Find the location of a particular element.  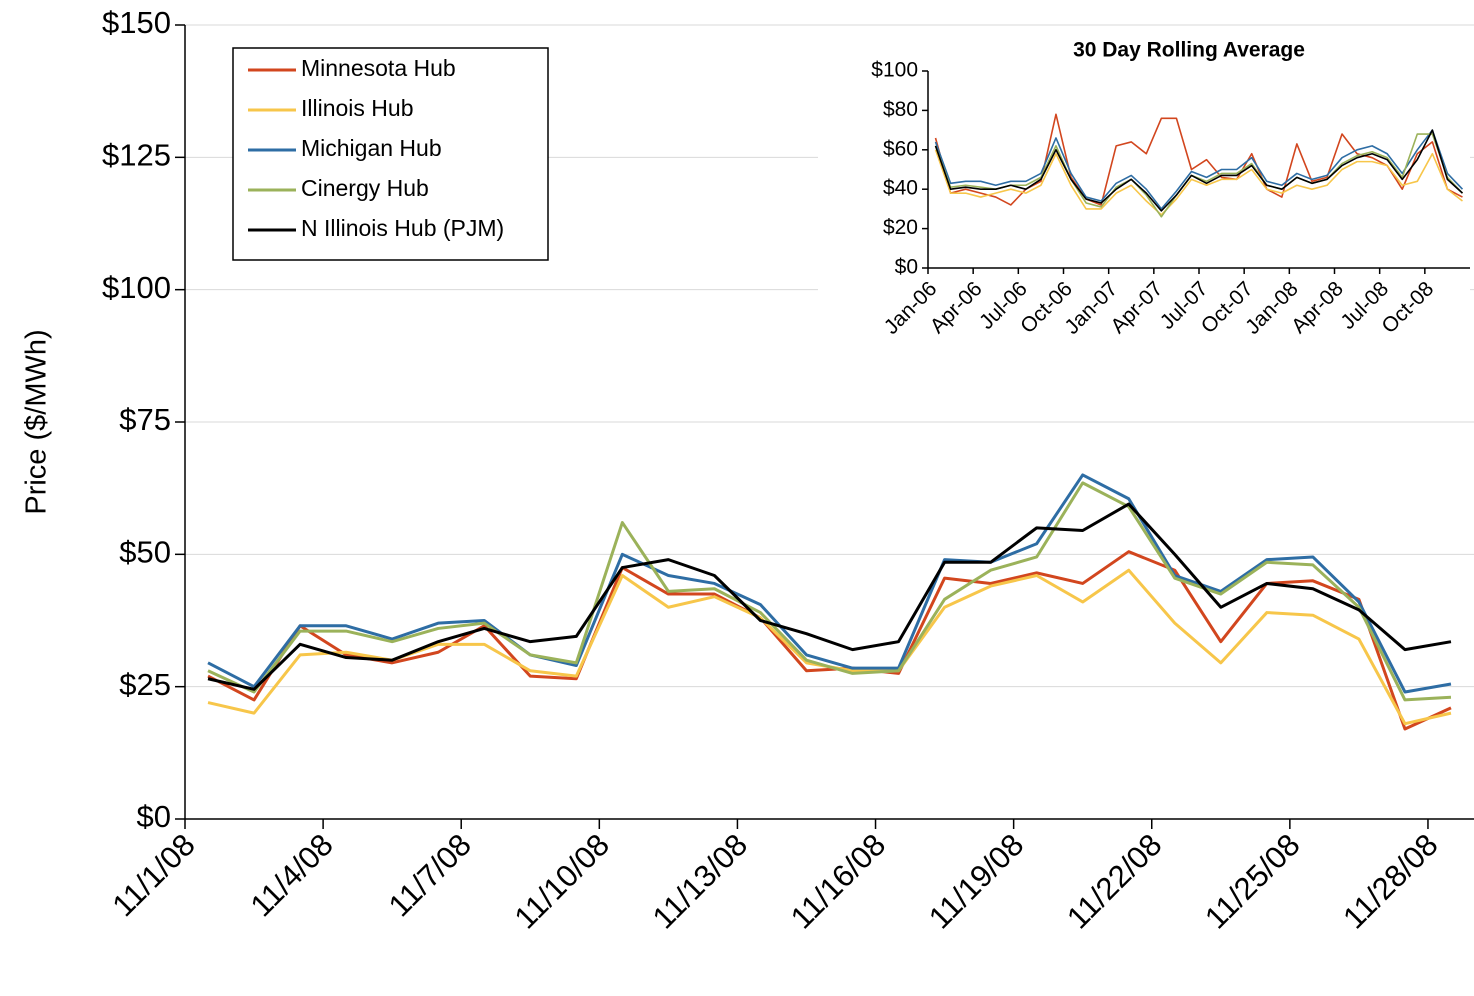

legend-label: Cinergy Hub is located at coordinates (365, 188).